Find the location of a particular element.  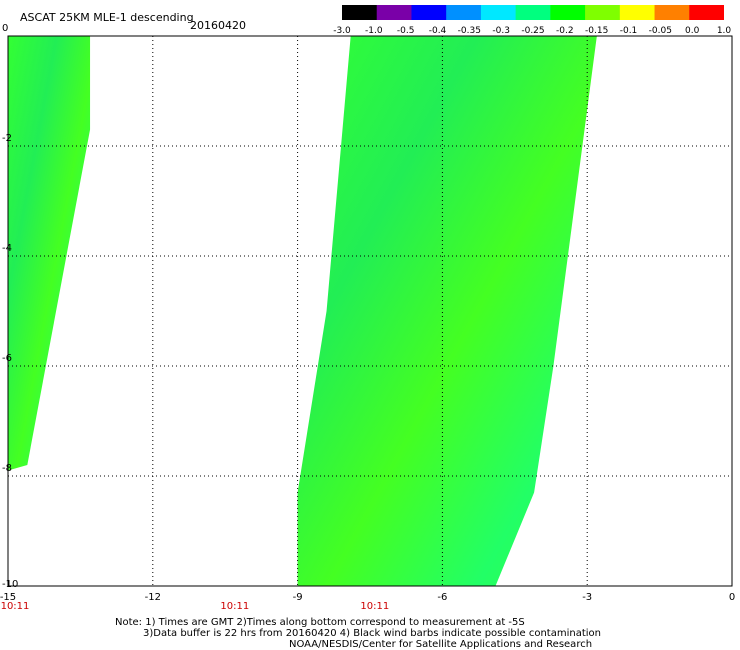

colorbar-label: -1.0 is located at coordinates (374, 31).